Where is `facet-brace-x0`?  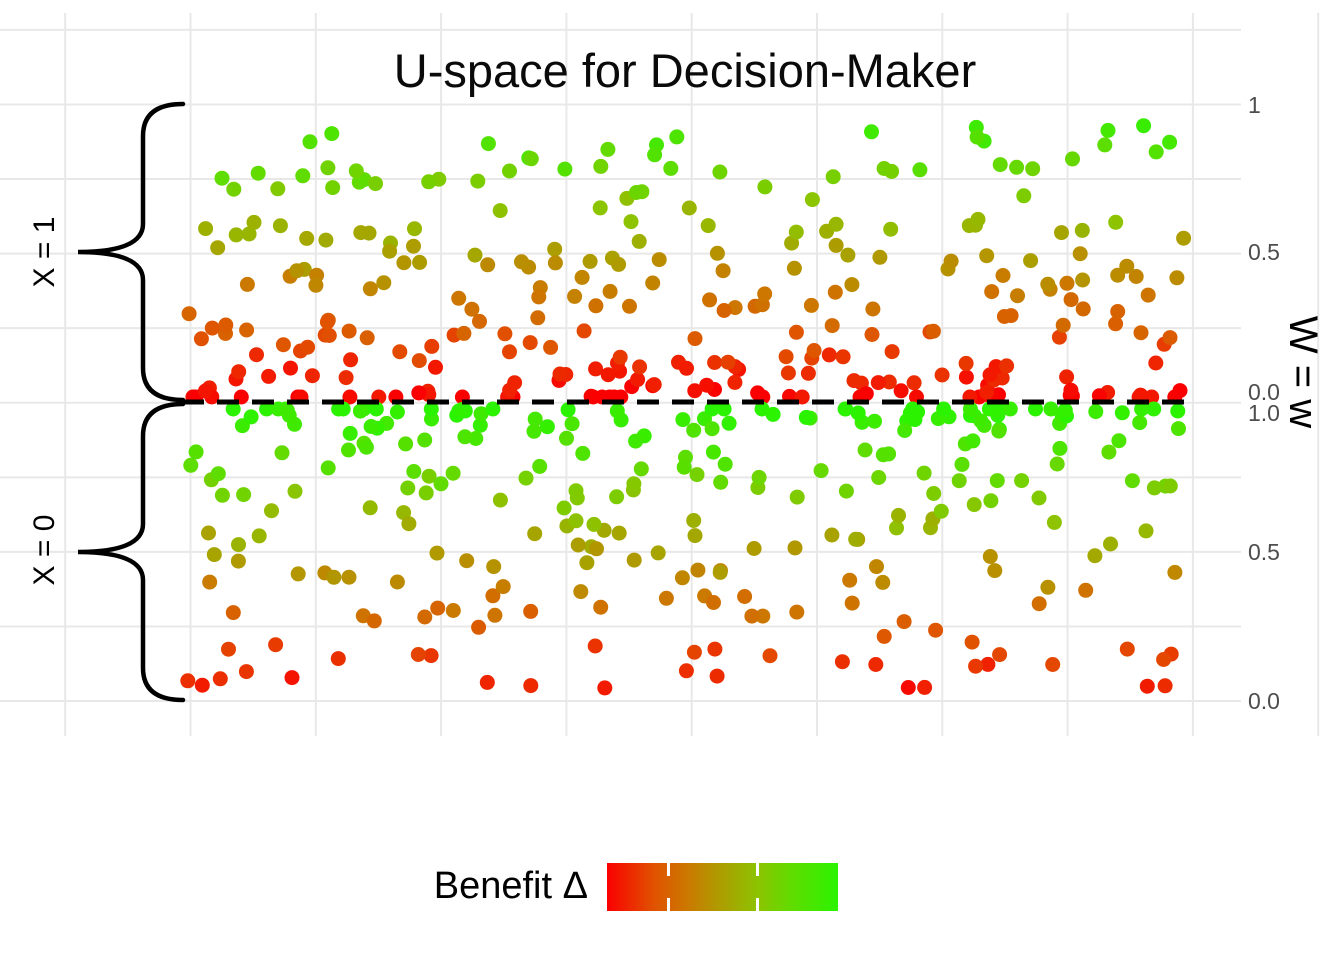 facet-brace-x0 is located at coordinates (131, 552).